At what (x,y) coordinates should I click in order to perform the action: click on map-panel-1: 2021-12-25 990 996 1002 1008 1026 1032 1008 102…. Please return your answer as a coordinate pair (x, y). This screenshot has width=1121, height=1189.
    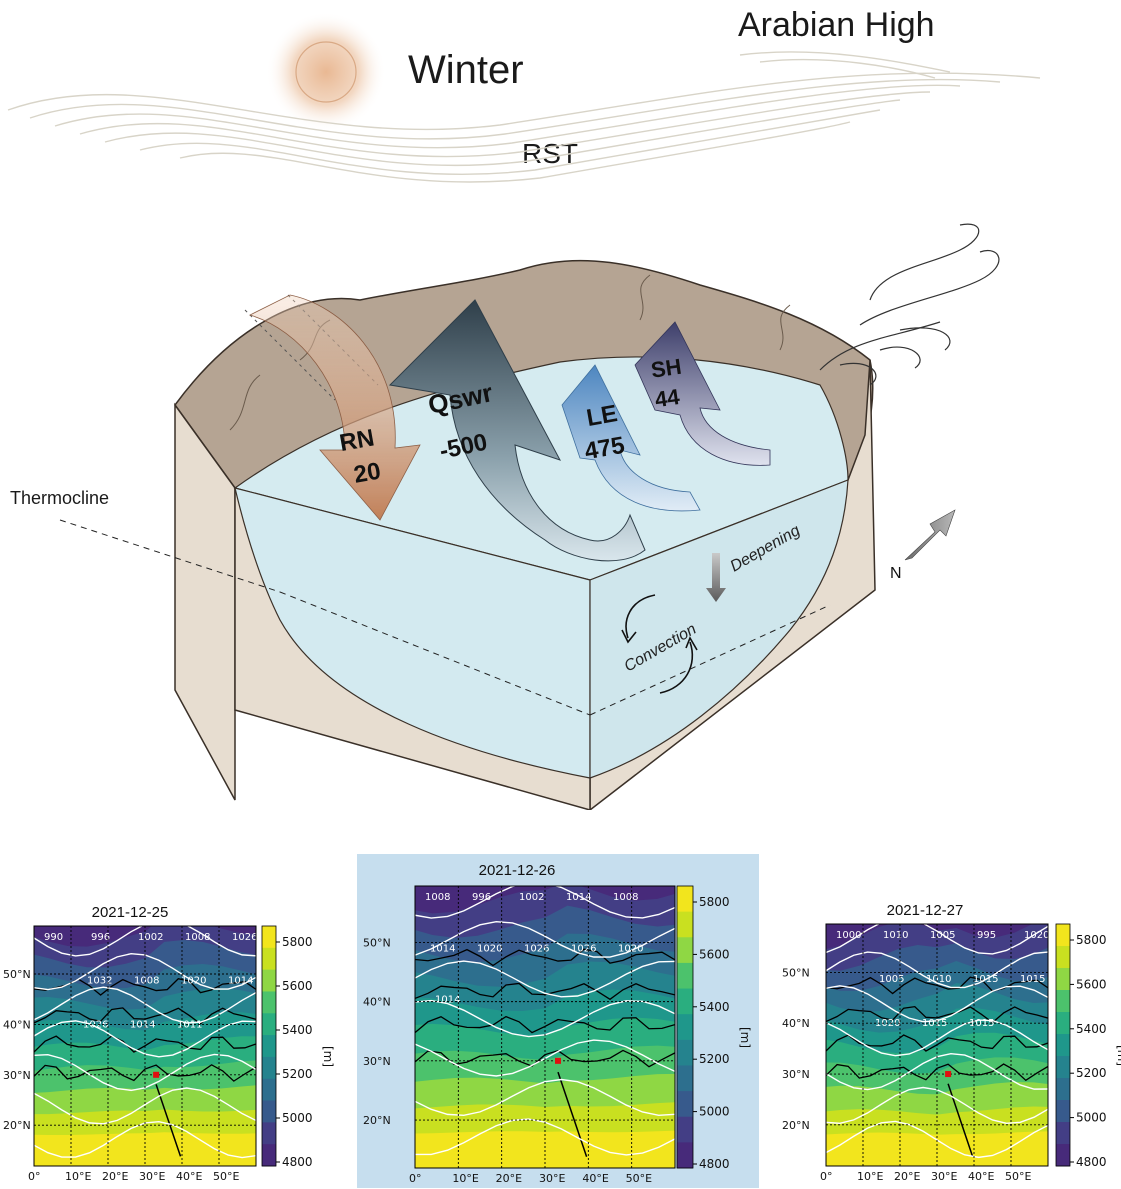
    Looking at the image, I should click on (180, 1044).